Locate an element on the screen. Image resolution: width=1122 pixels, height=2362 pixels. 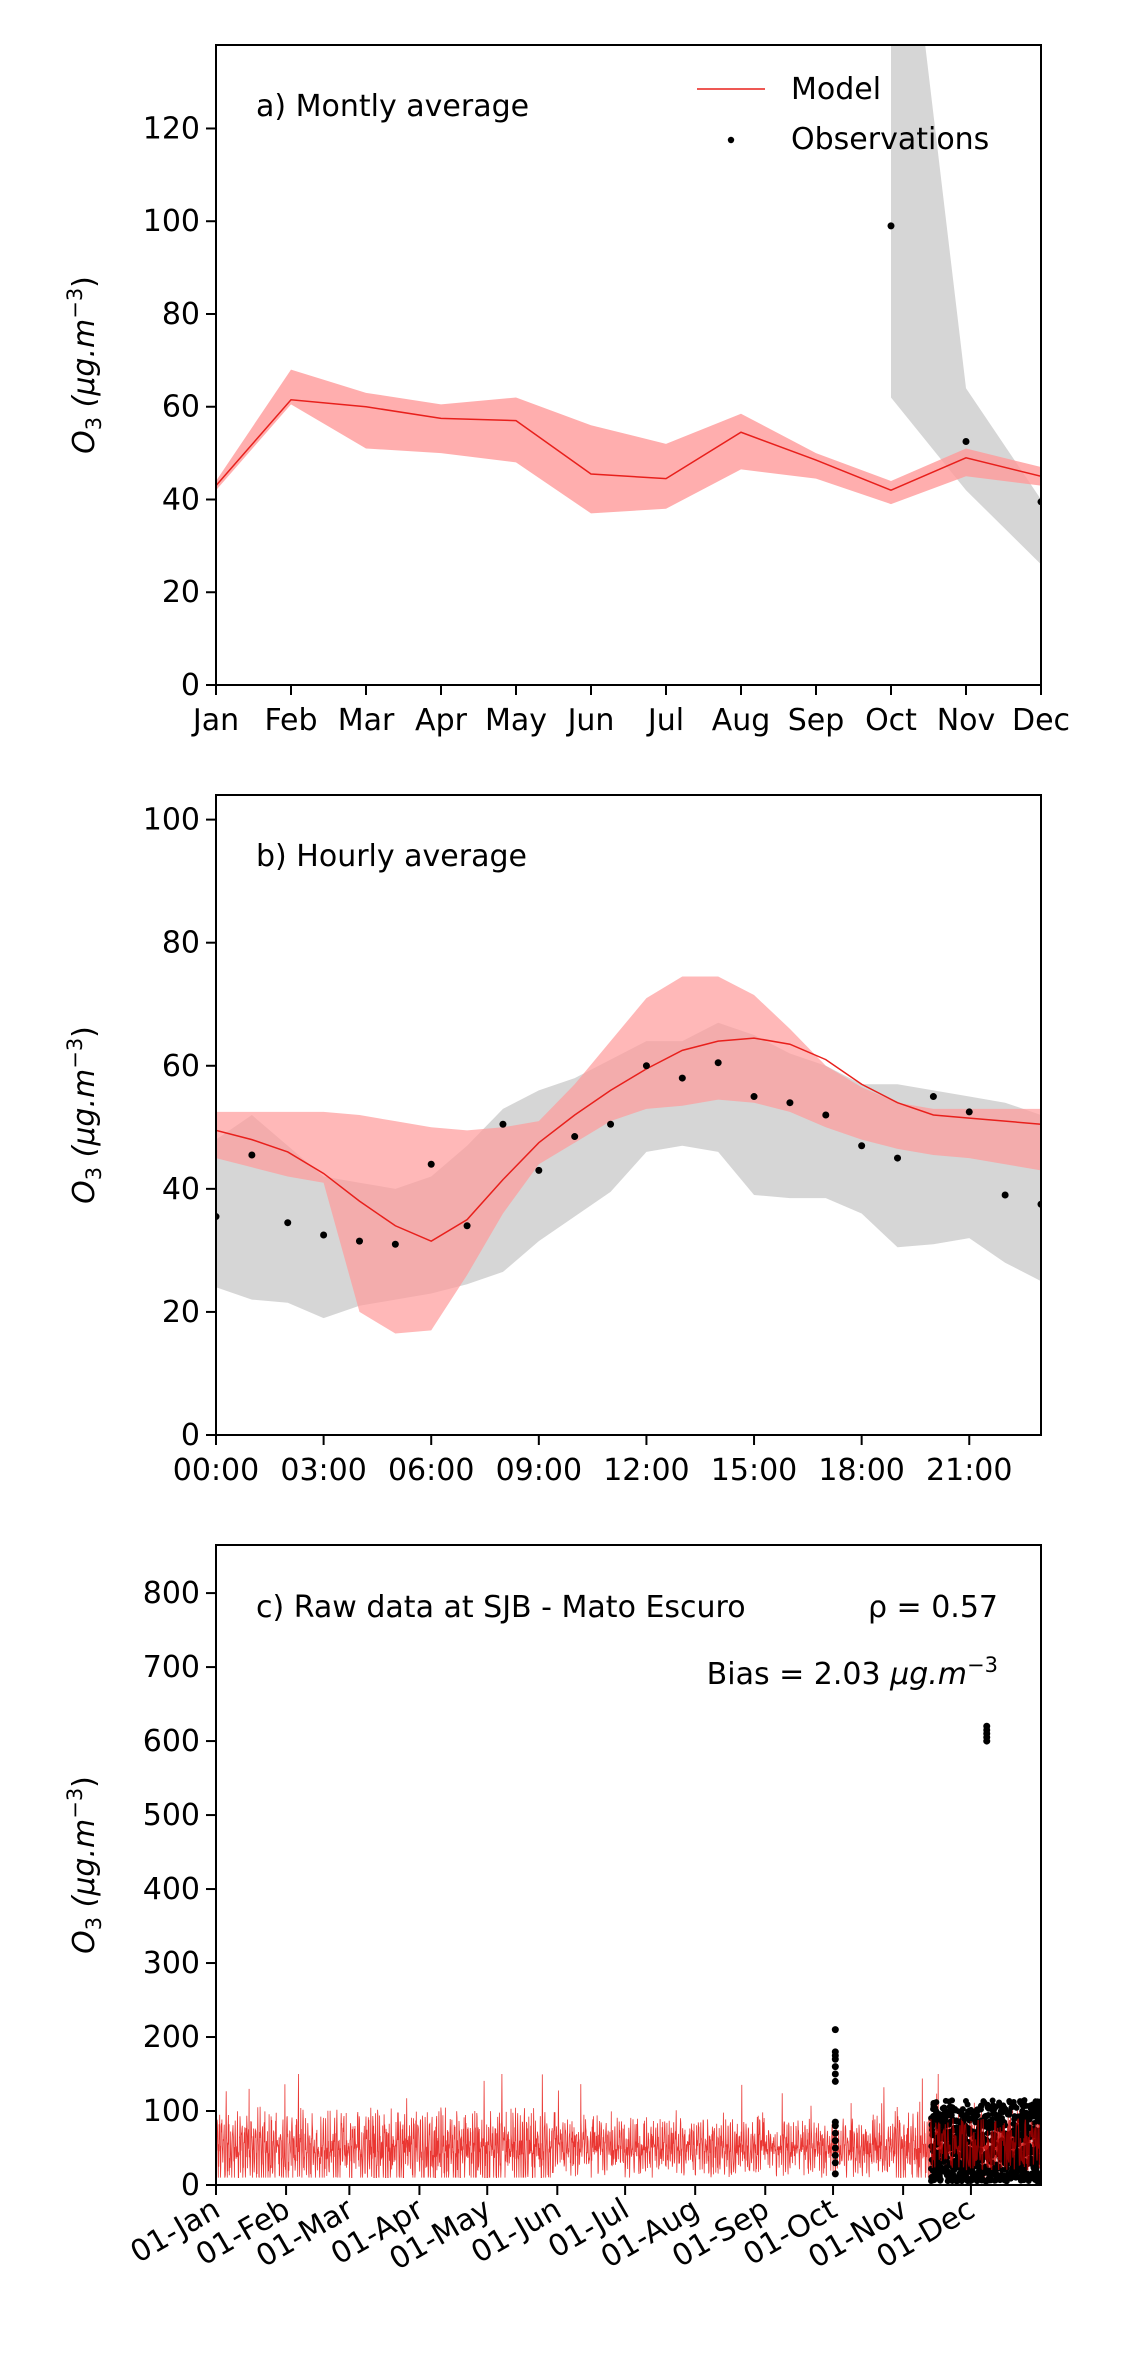
legend-obs-marker is located at coordinates (731, 140).